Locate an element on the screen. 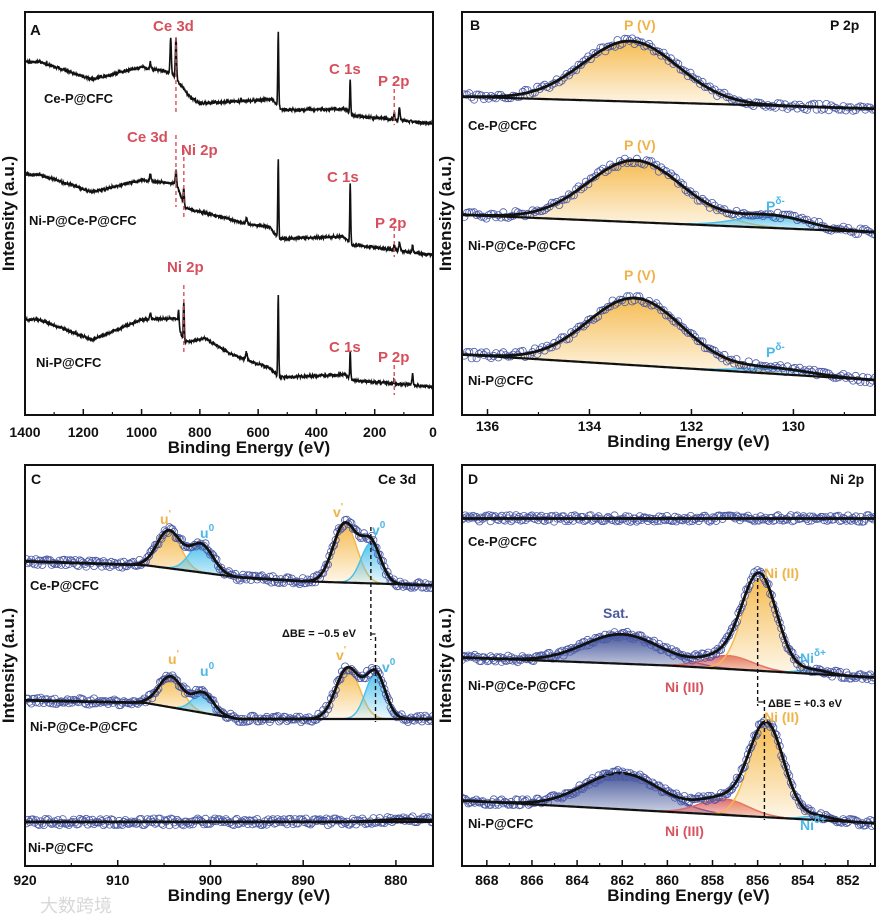  annotation-text: Ni (II) is located at coordinates (781, 573).